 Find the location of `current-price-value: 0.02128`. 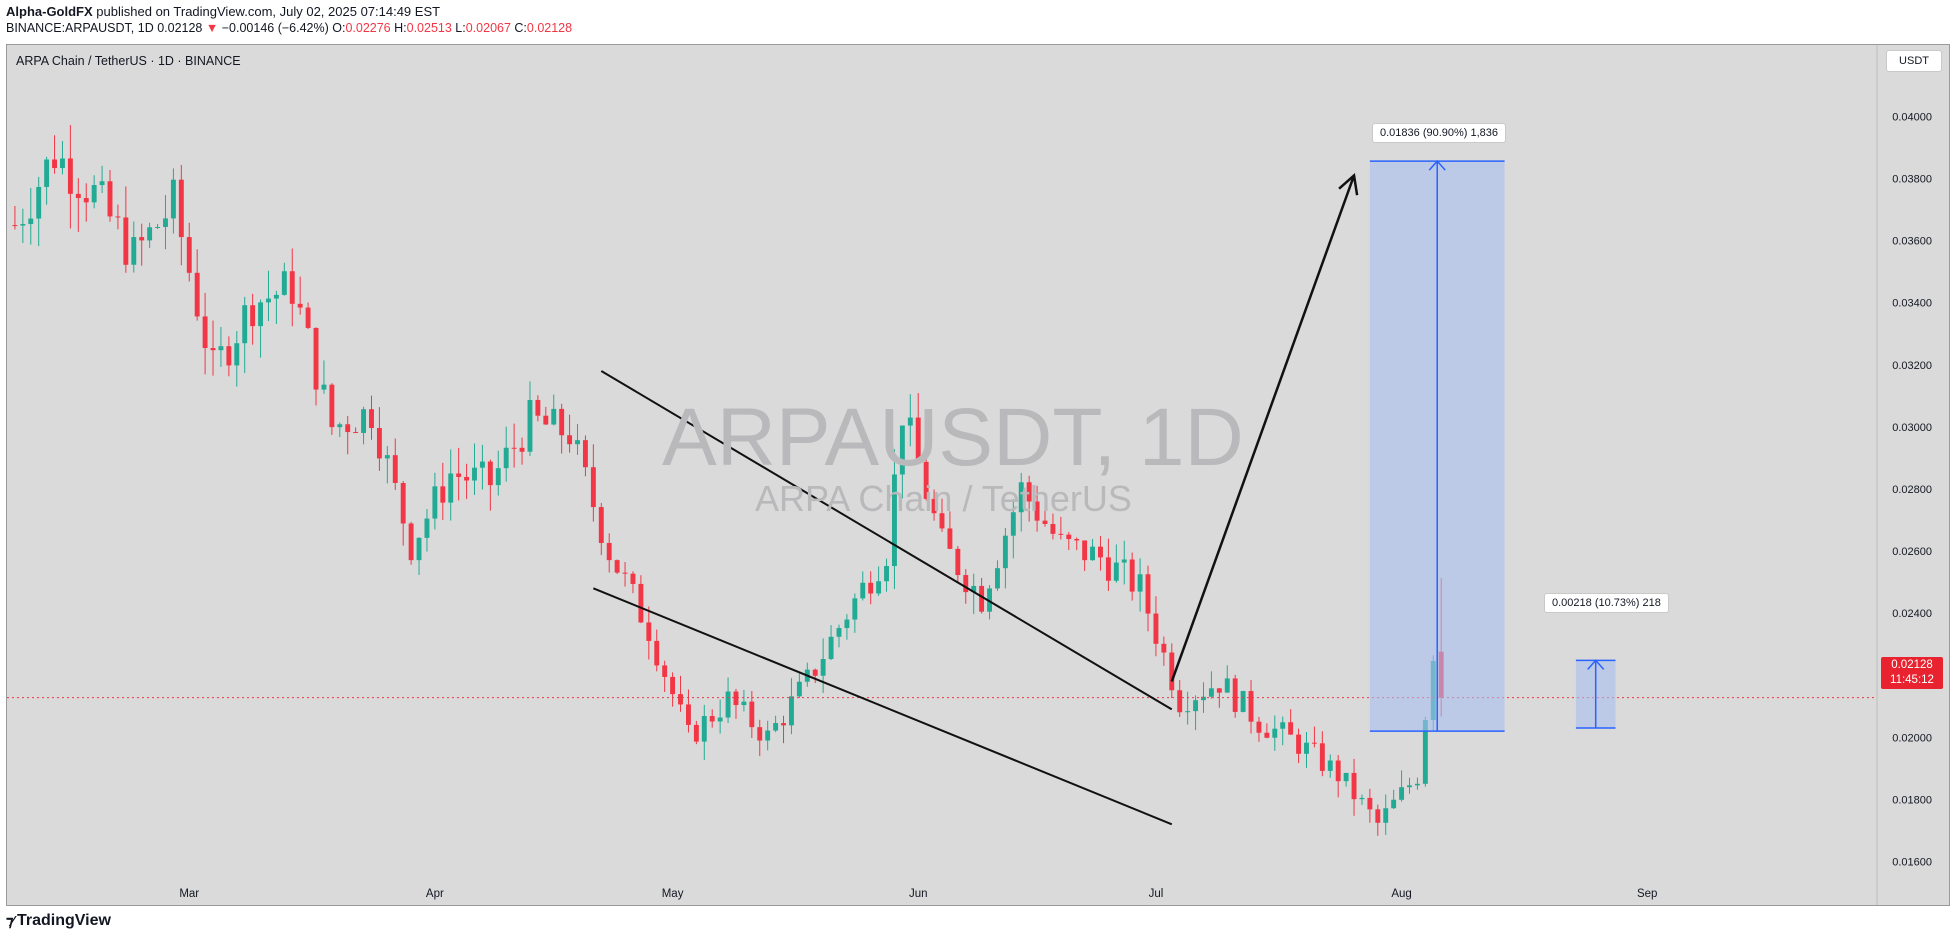

current-price-value: 0.02128 is located at coordinates (1912, 665).